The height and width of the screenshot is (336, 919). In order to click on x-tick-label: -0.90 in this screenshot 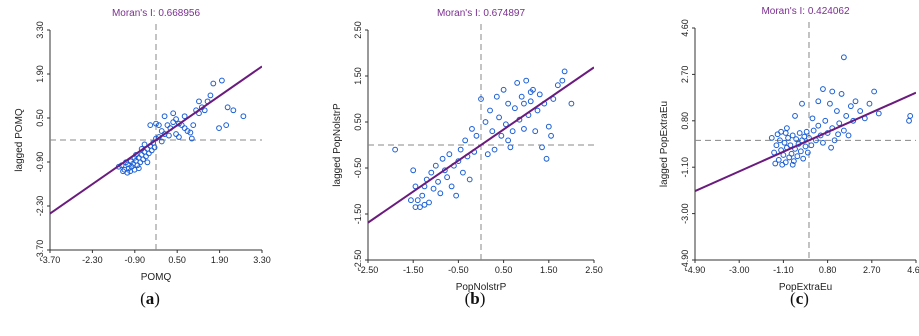, I will do `click(135, 260)`.